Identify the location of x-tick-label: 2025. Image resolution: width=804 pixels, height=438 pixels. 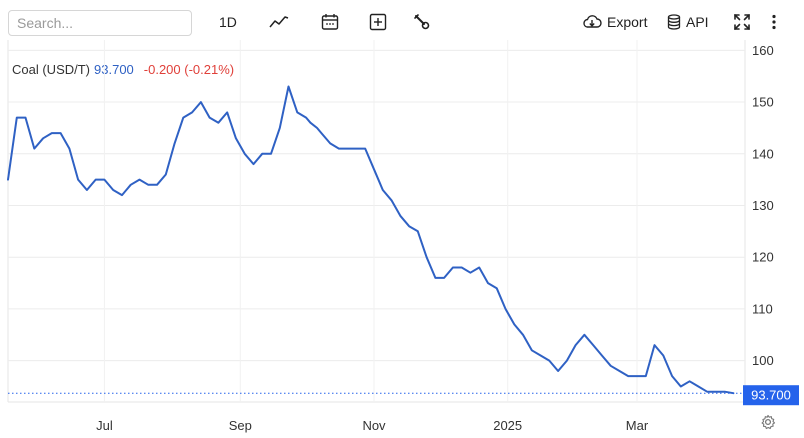
(507, 425).